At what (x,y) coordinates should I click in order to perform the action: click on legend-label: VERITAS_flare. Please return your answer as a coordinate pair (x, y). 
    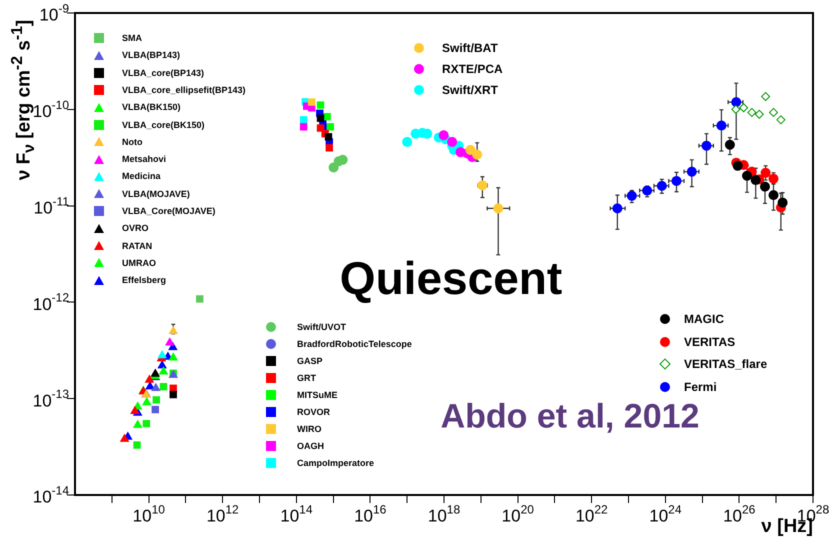
    Looking at the image, I should click on (726, 364).